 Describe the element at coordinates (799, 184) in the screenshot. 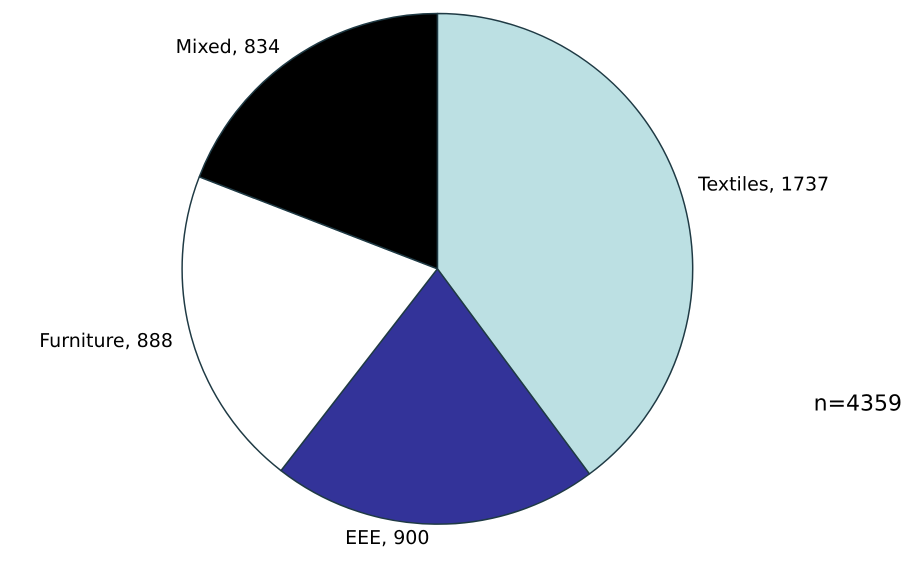

I see `data-label: , 1737` at that location.